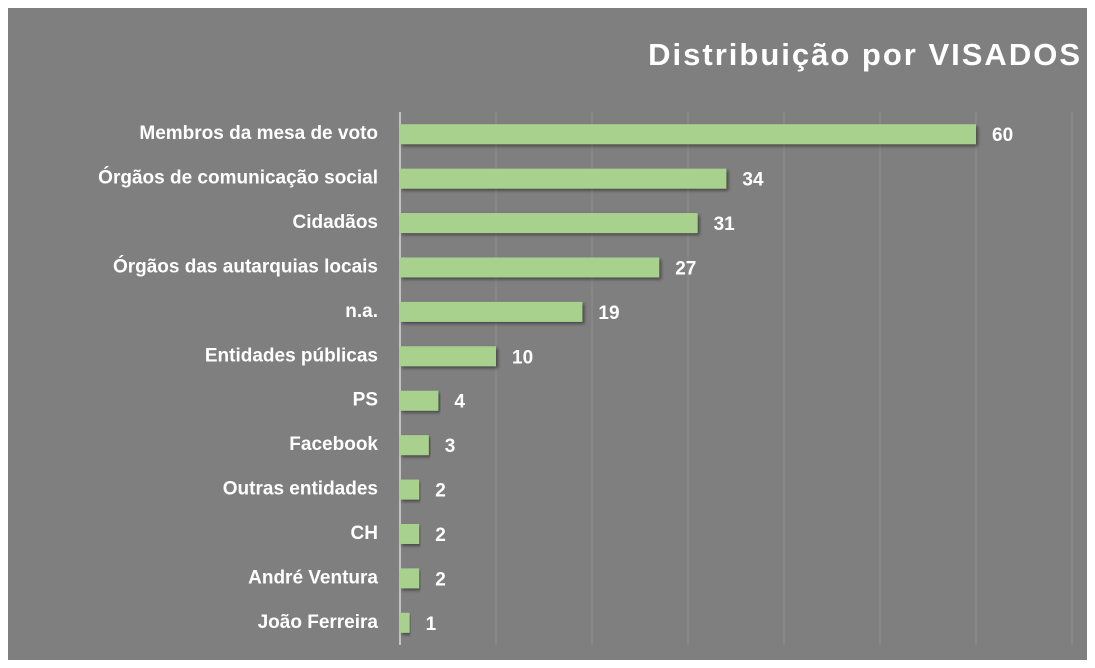 This screenshot has height=668, width=1095. I want to click on data-label: 3, so click(450, 446).